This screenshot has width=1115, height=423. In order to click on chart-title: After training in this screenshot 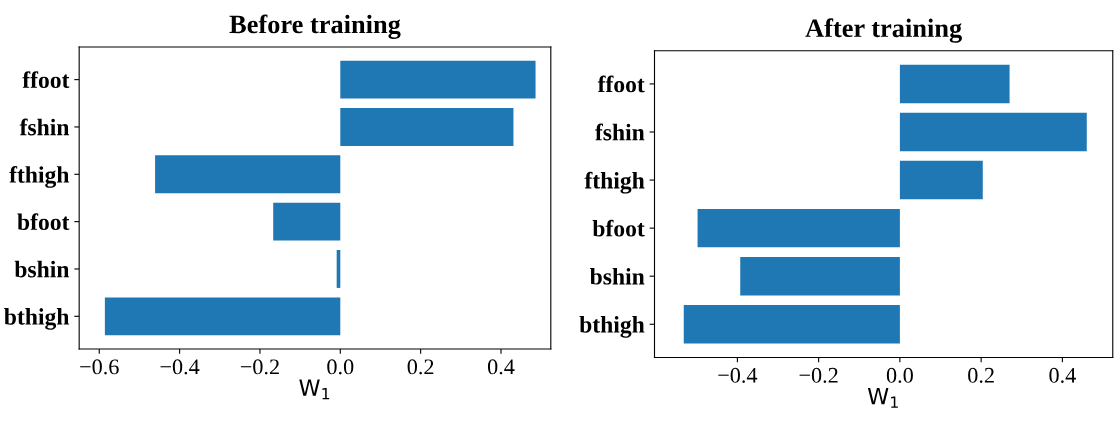, I will do `click(883, 30)`.